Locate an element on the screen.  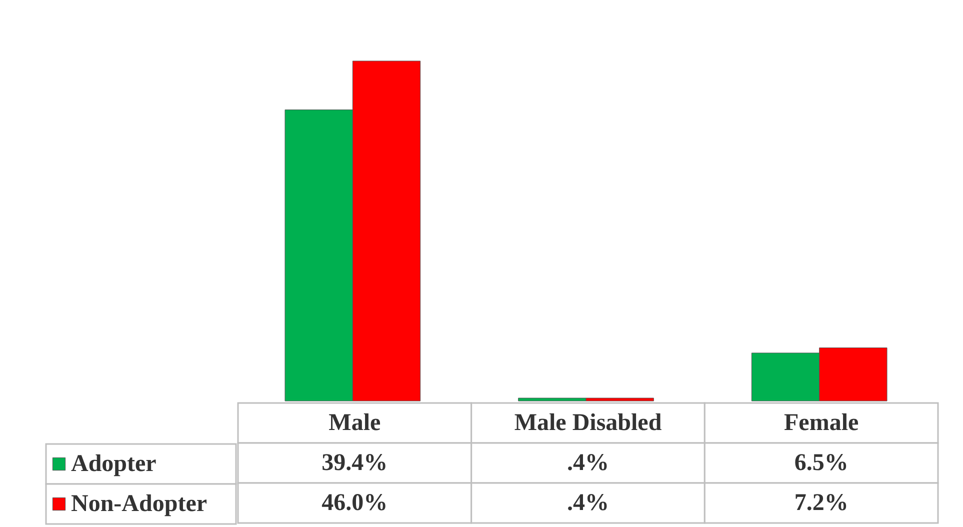
x-tick-label: Male Disabled is located at coordinates (588, 423).